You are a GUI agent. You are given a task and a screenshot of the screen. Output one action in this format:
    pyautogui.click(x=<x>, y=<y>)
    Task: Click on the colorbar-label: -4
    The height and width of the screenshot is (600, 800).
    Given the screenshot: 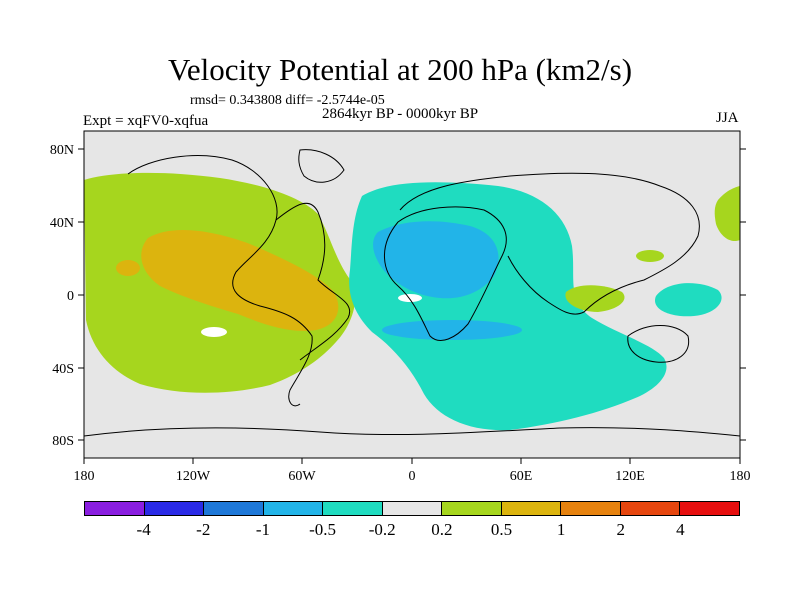 What is the action you would take?
    pyautogui.click(x=143, y=529)
    